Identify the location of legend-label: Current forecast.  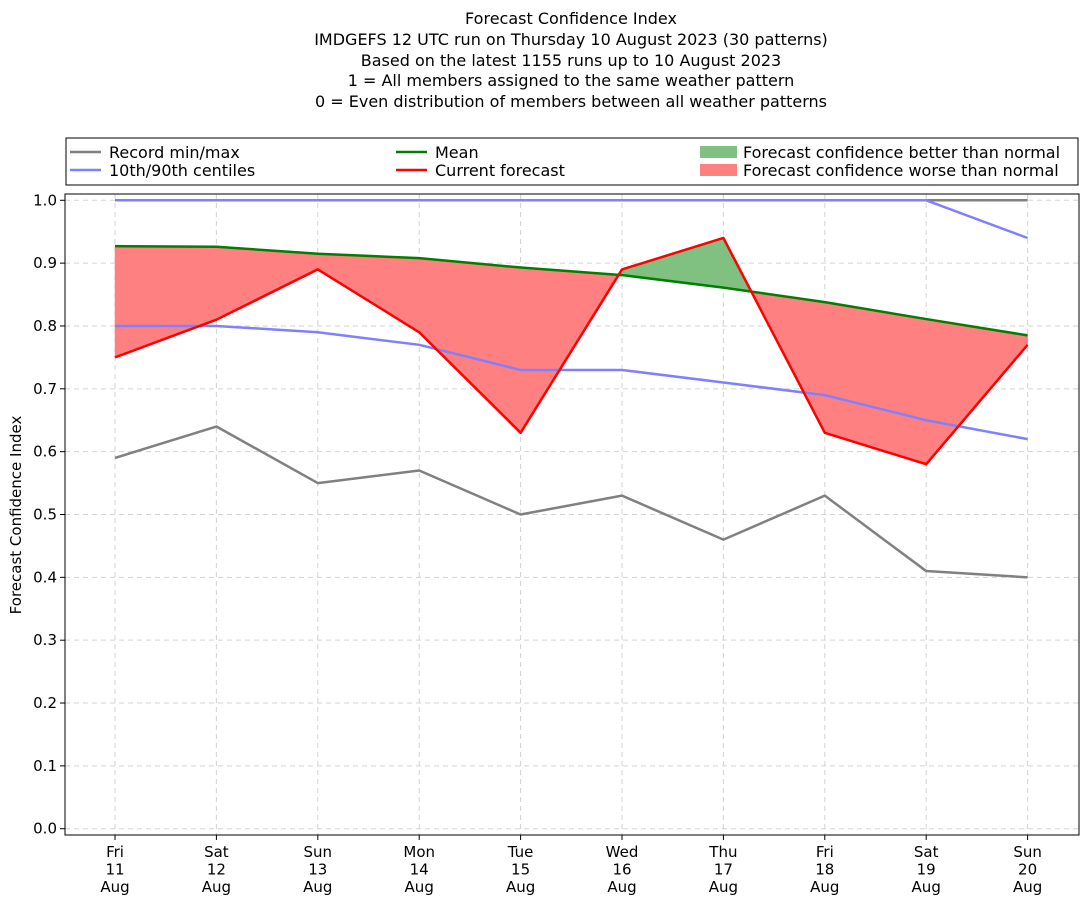
(500, 170).